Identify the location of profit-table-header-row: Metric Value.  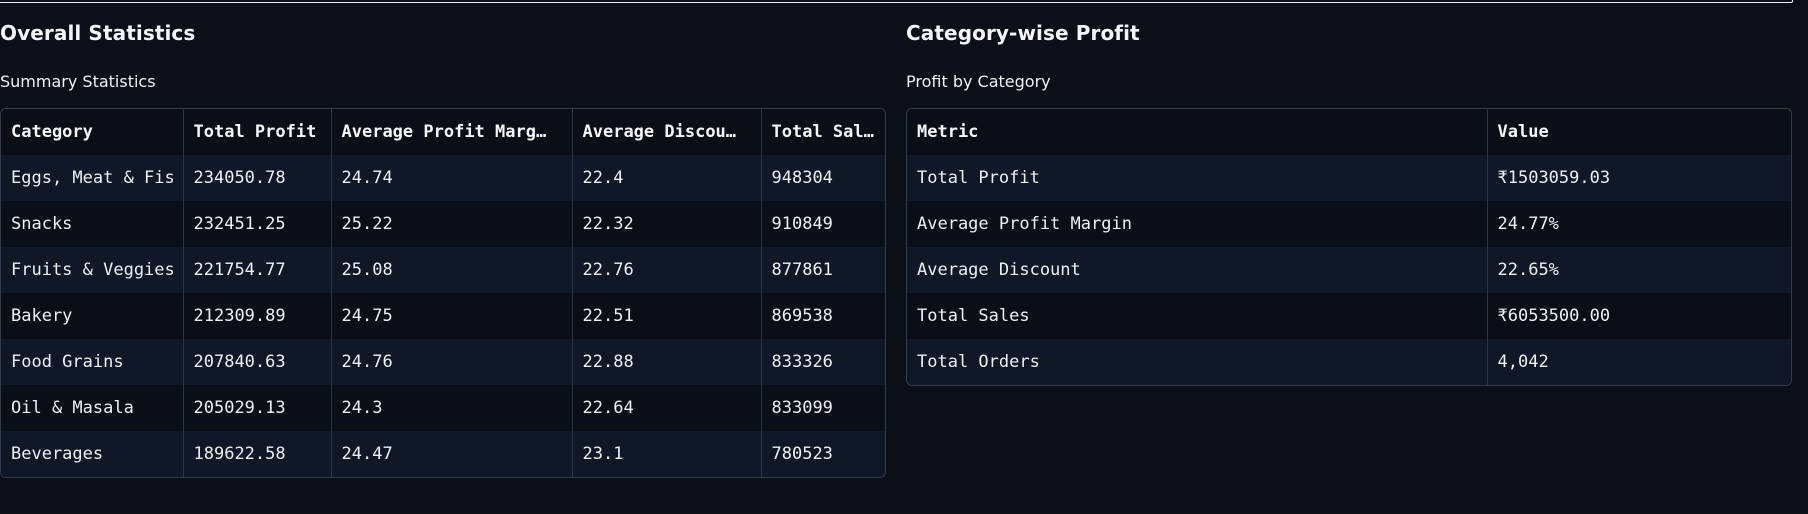
(1349, 132).